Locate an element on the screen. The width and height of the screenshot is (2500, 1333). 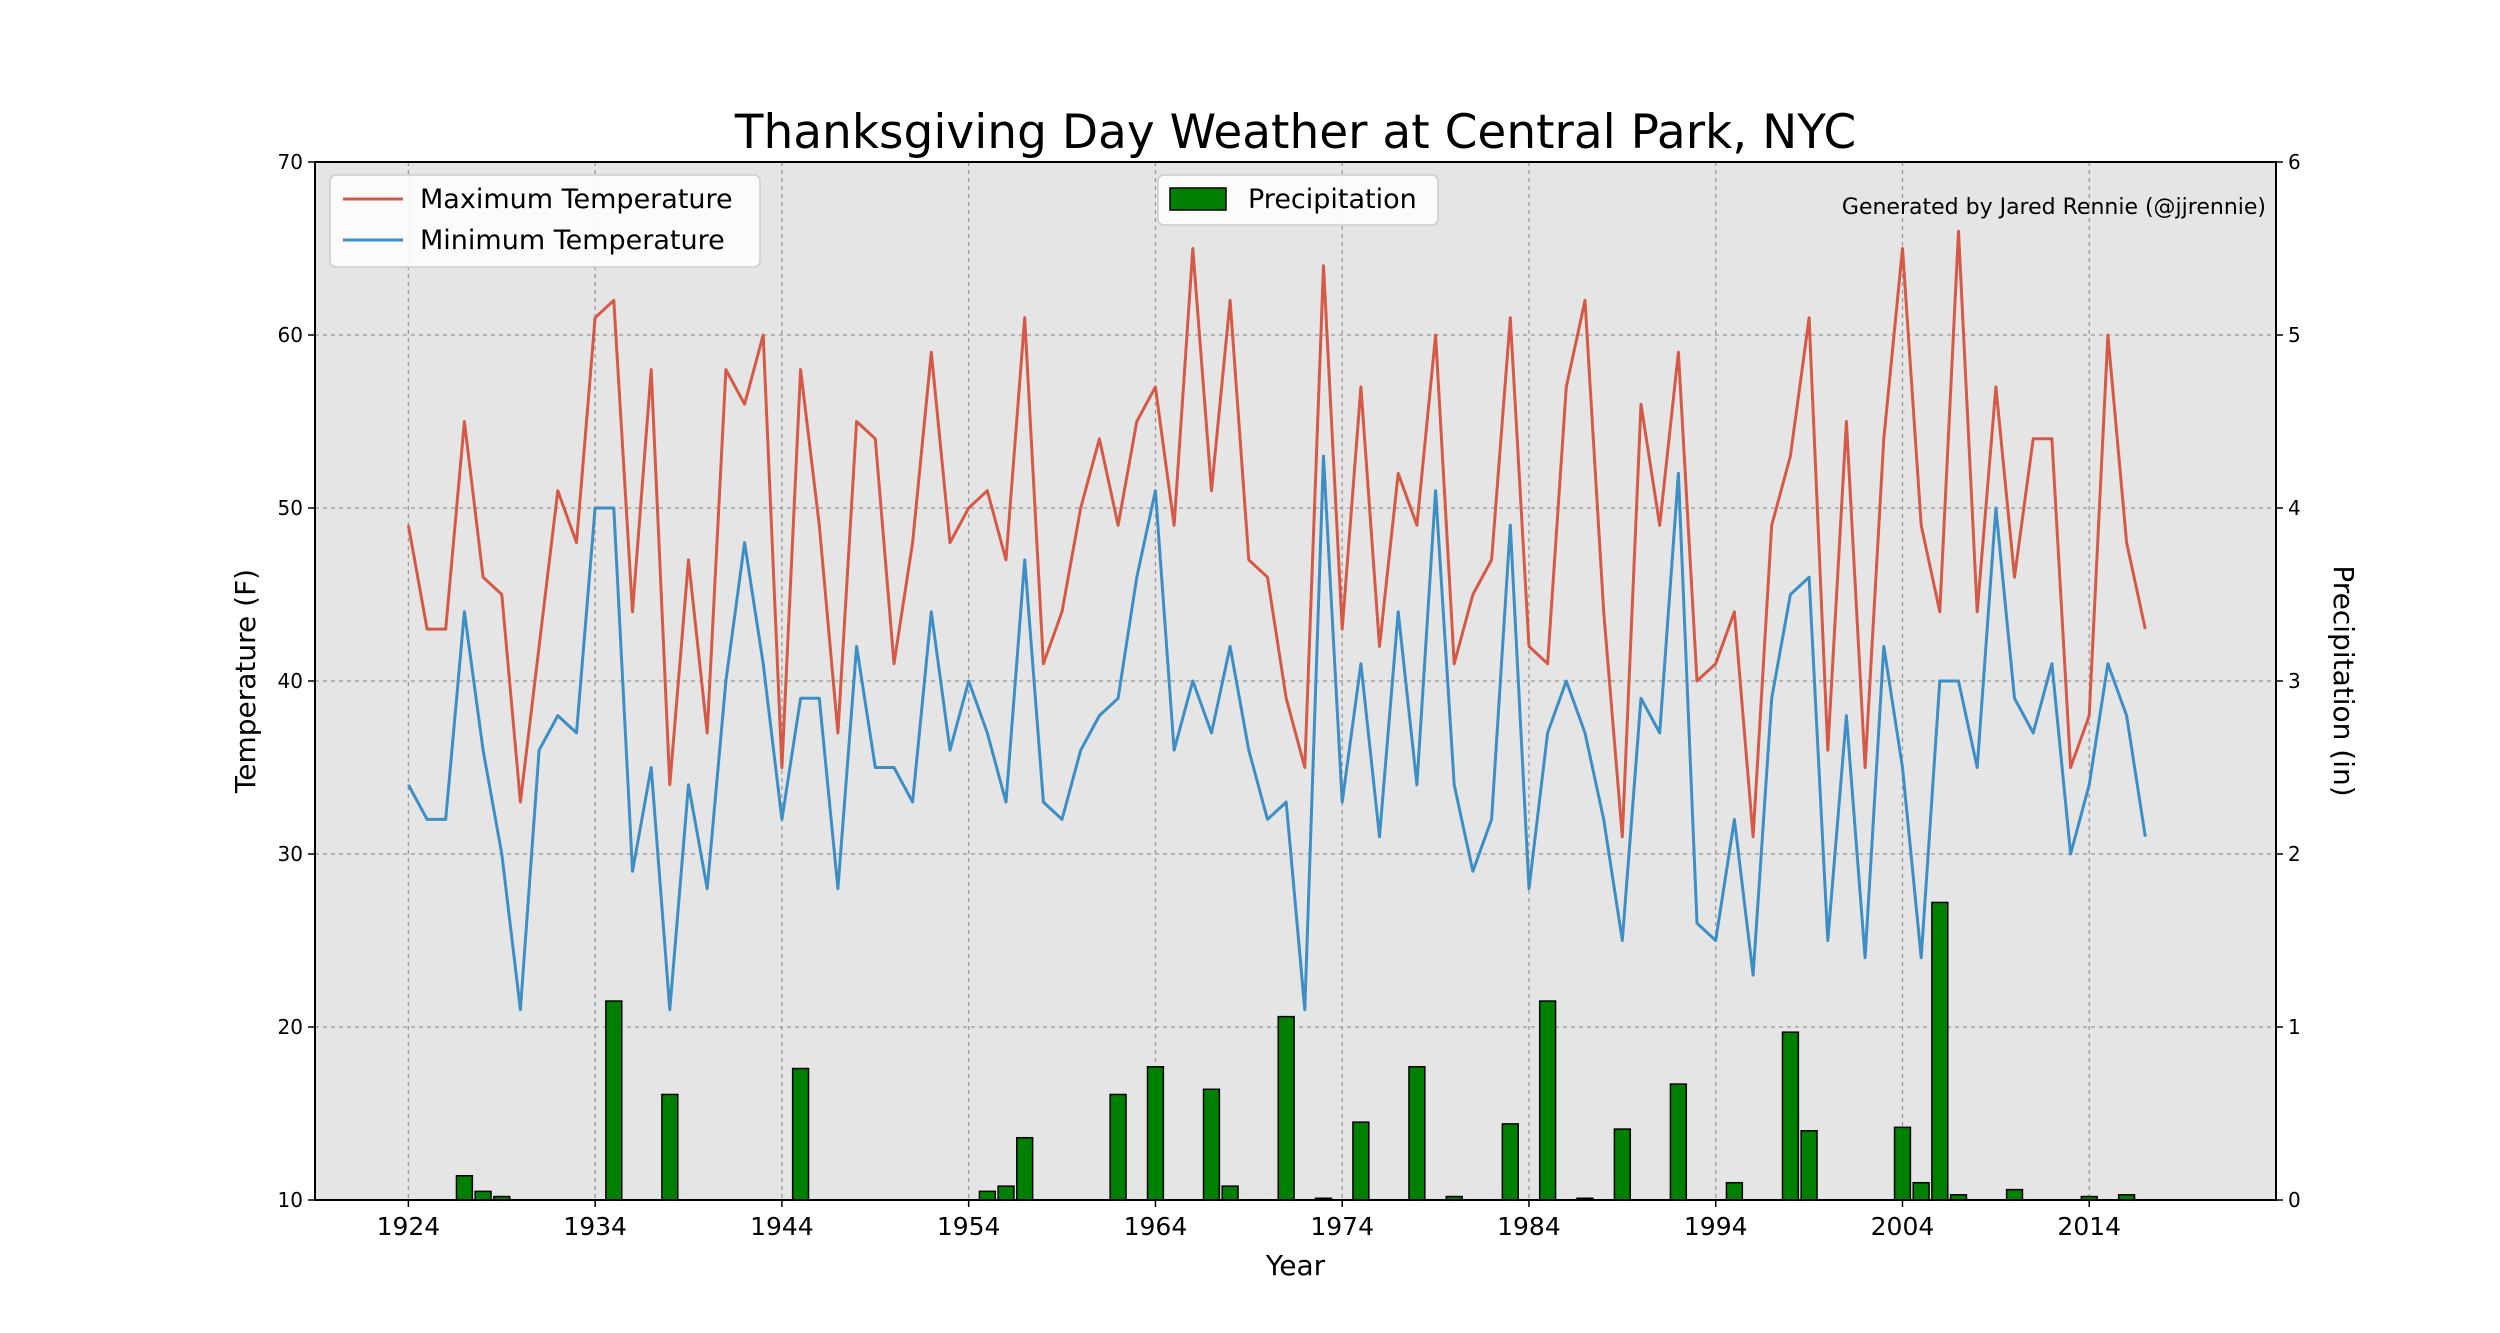
legend-temperature: Maximum Temperature Minimum Temperature is located at coordinates (545, 221).